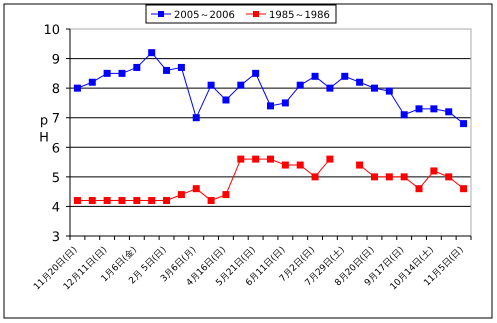  Describe the element at coordinates (56, 178) in the screenshot. I see `y-tick-label: 5` at that location.